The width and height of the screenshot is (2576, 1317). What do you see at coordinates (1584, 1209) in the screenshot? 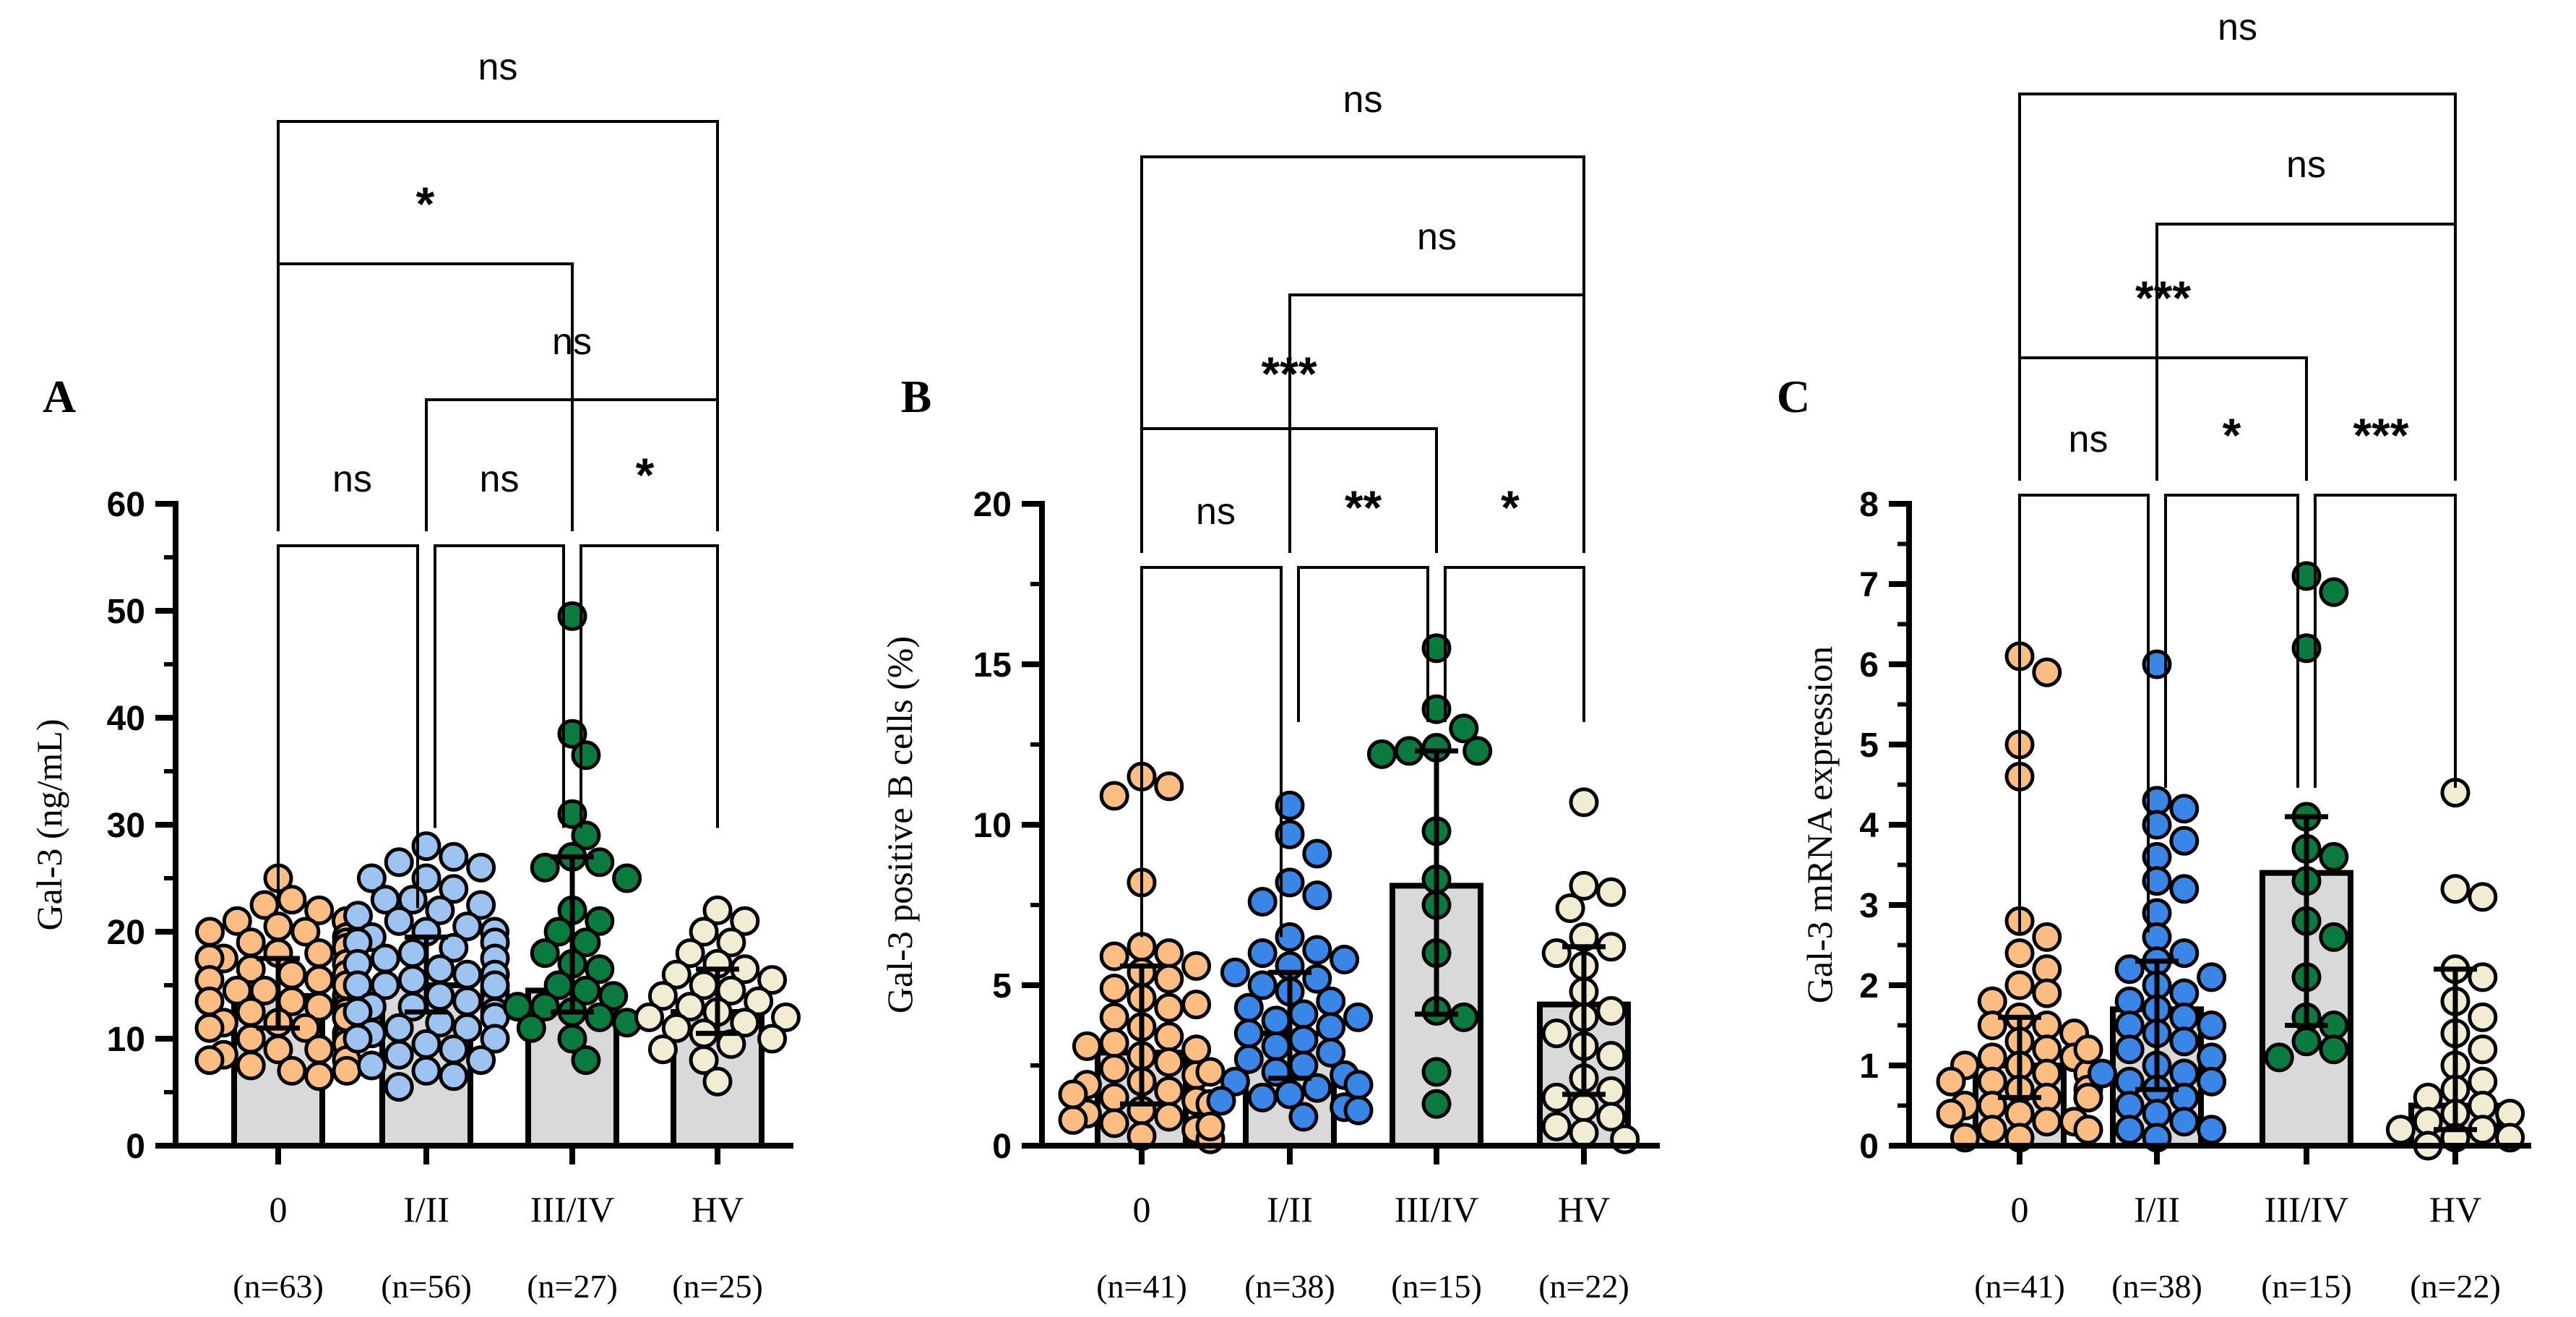
I see `x-tick-label: HV` at bounding box center [1584, 1209].